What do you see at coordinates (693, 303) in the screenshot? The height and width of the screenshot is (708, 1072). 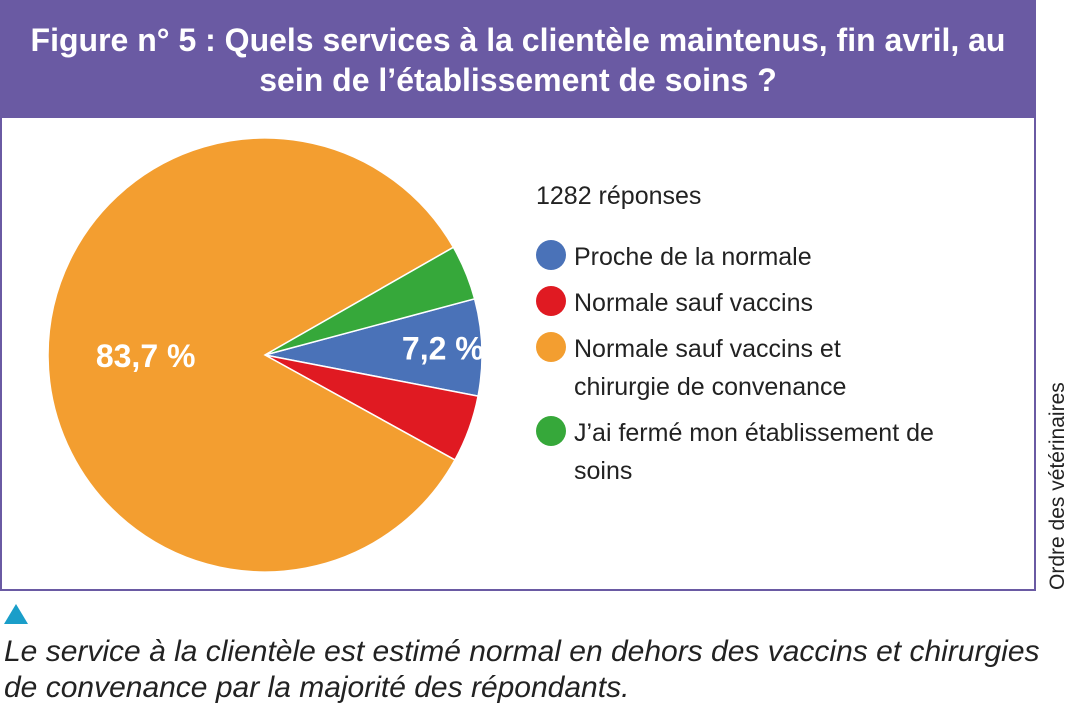 I see `legend-label: Normale sauf vaccins` at bounding box center [693, 303].